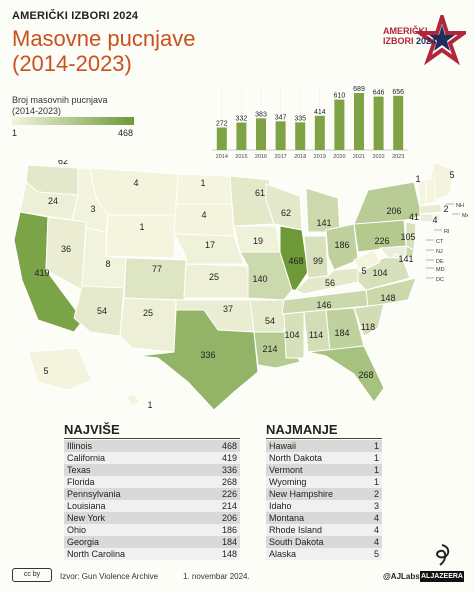 This screenshot has width=474, height=592. Describe the element at coordinates (86, 518) in the screenshot. I see `row-state: New York` at that location.